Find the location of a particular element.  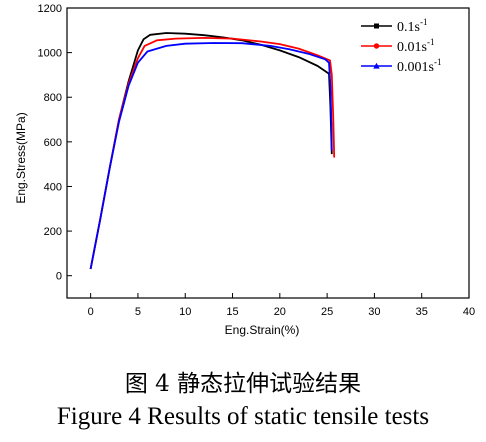

x-tick-label: 25 is located at coordinates (327, 312).